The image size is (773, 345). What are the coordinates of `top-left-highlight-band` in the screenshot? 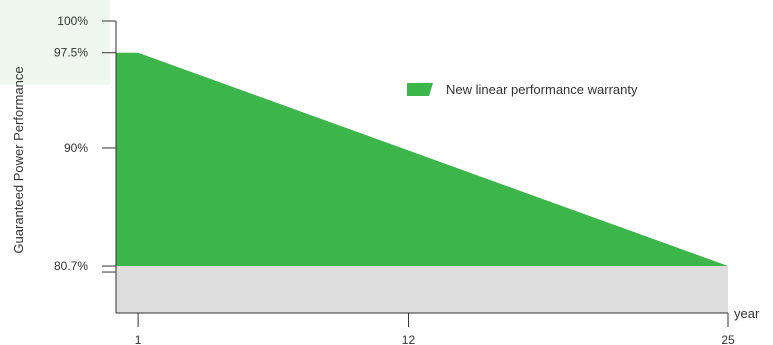 It's located at (55, 42).